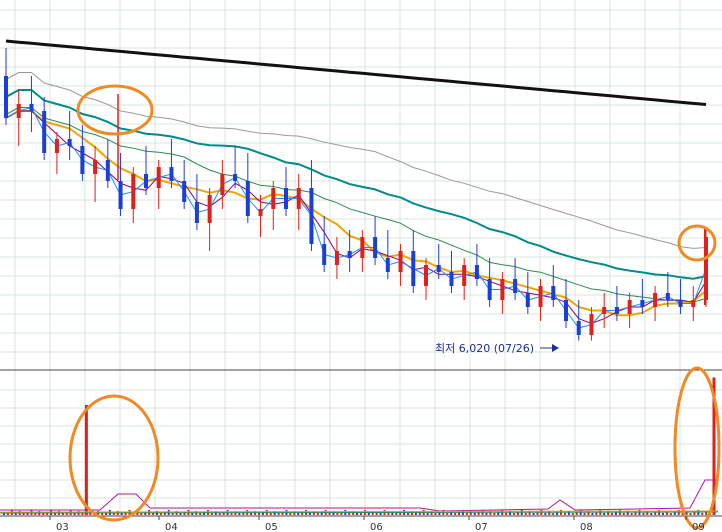  What do you see at coordinates (484, 348) in the screenshot?
I see `low-price-label: 최저 6,020 (07/26)` at bounding box center [484, 348].